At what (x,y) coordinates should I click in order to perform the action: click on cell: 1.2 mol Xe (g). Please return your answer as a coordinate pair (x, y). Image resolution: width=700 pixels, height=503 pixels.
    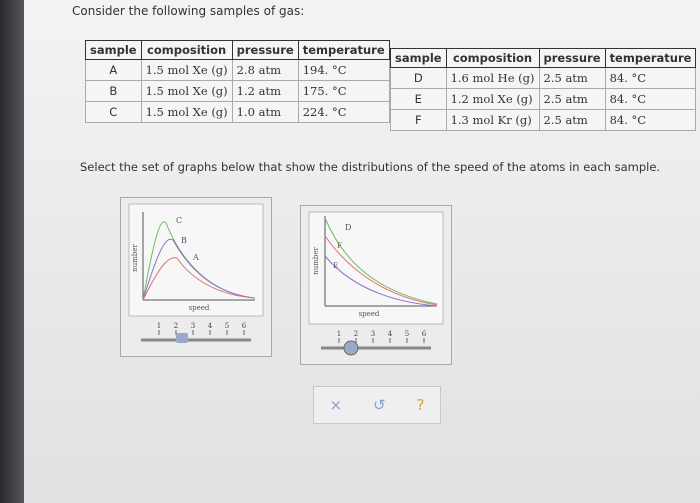
    Looking at the image, I should click on (492, 99).